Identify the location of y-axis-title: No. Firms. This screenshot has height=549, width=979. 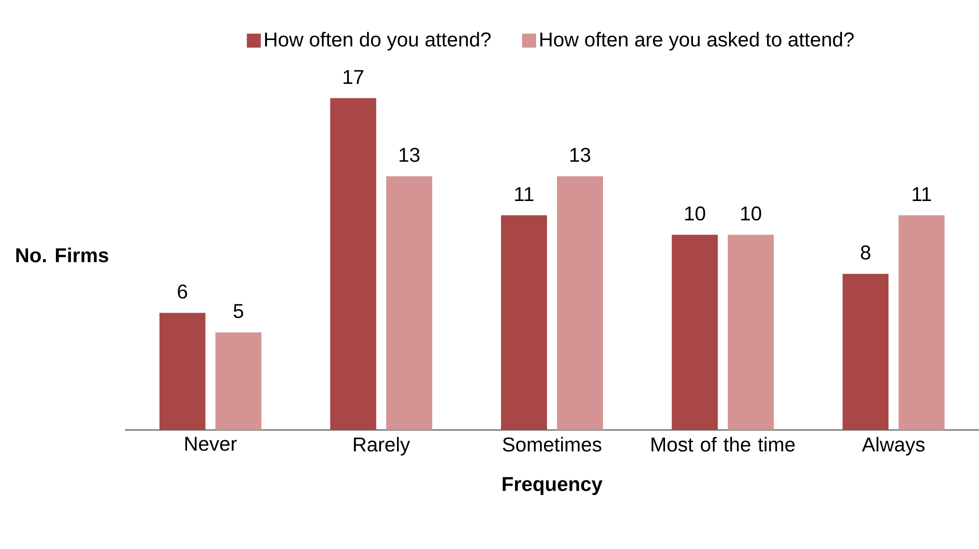
(62, 255).